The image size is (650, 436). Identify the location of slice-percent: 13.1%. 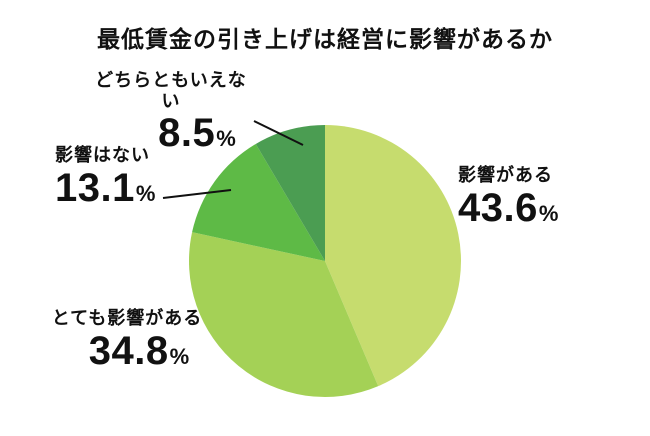
(105, 188).